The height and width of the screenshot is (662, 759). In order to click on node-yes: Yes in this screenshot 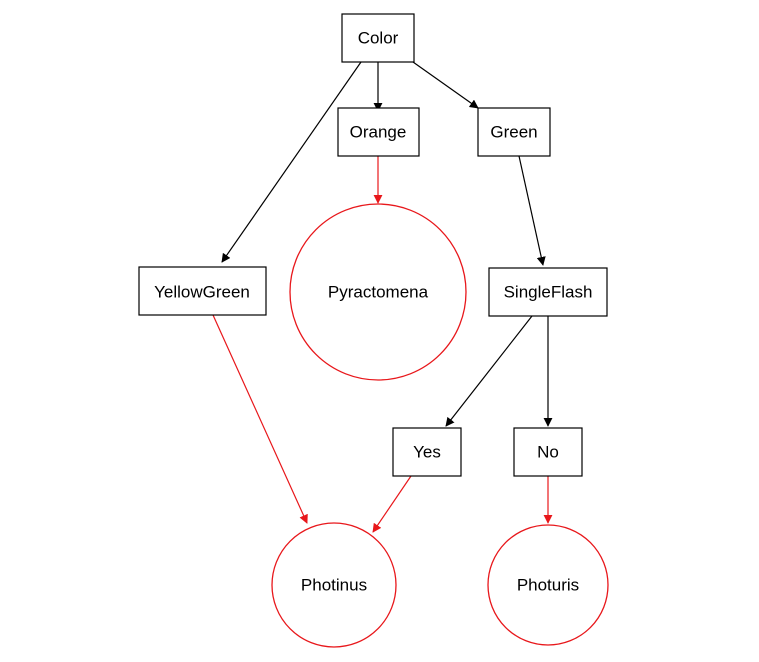, I will do `click(427, 452)`.